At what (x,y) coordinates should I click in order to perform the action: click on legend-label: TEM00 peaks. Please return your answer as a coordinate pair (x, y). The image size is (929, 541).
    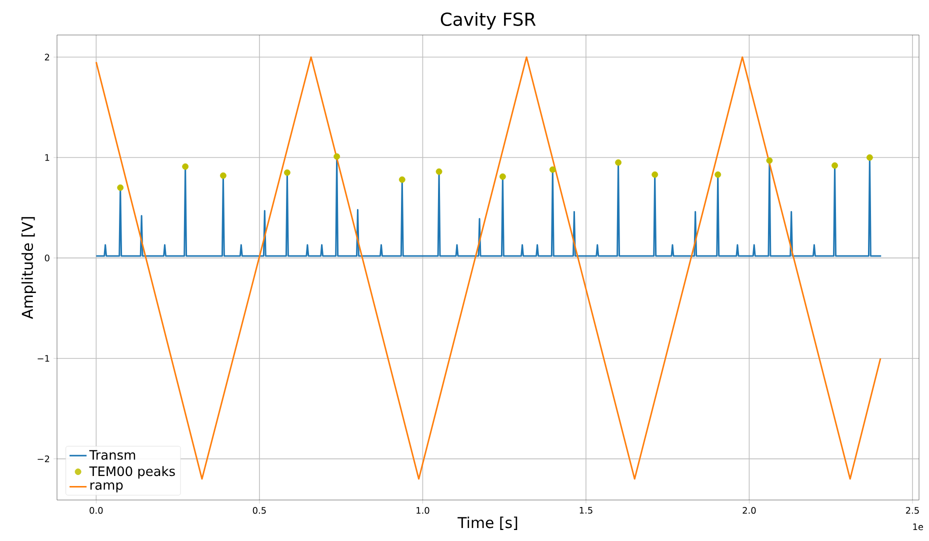
    Looking at the image, I should click on (132, 472).